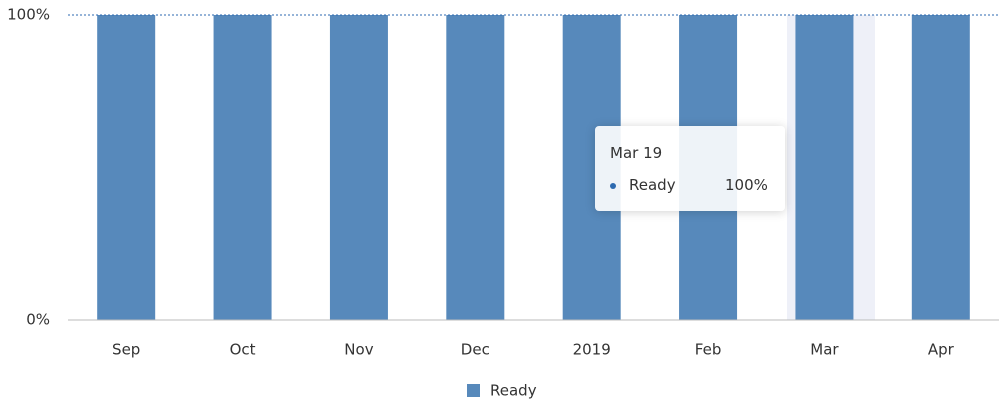 This screenshot has width=999, height=406. What do you see at coordinates (28, 15) in the screenshot?
I see `y-tick-label: 100%` at bounding box center [28, 15].